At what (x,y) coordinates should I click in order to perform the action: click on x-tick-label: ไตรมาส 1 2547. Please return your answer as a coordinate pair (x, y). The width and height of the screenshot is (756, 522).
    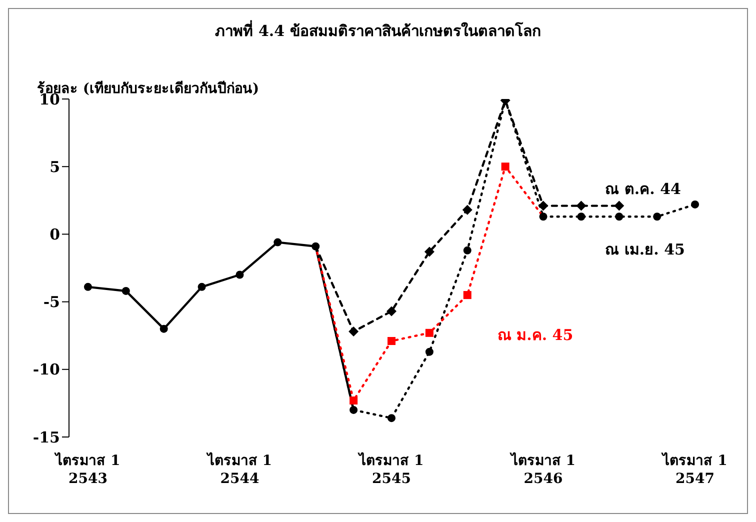
    Looking at the image, I should click on (694, 469).